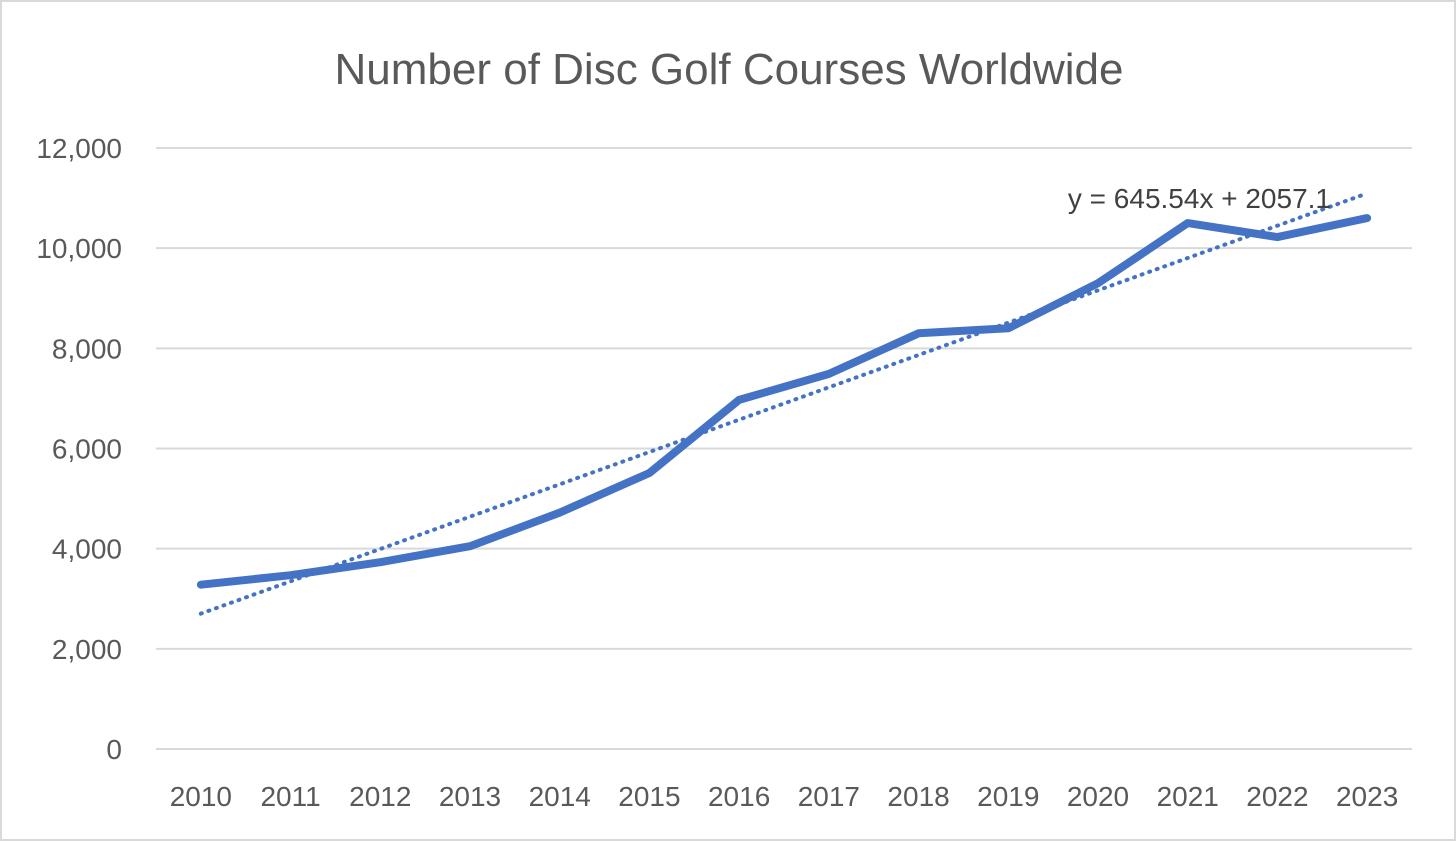 This screenshot has height=841, width=1456. I want to click on y-tick-label: 10,000, so click(79, 248).